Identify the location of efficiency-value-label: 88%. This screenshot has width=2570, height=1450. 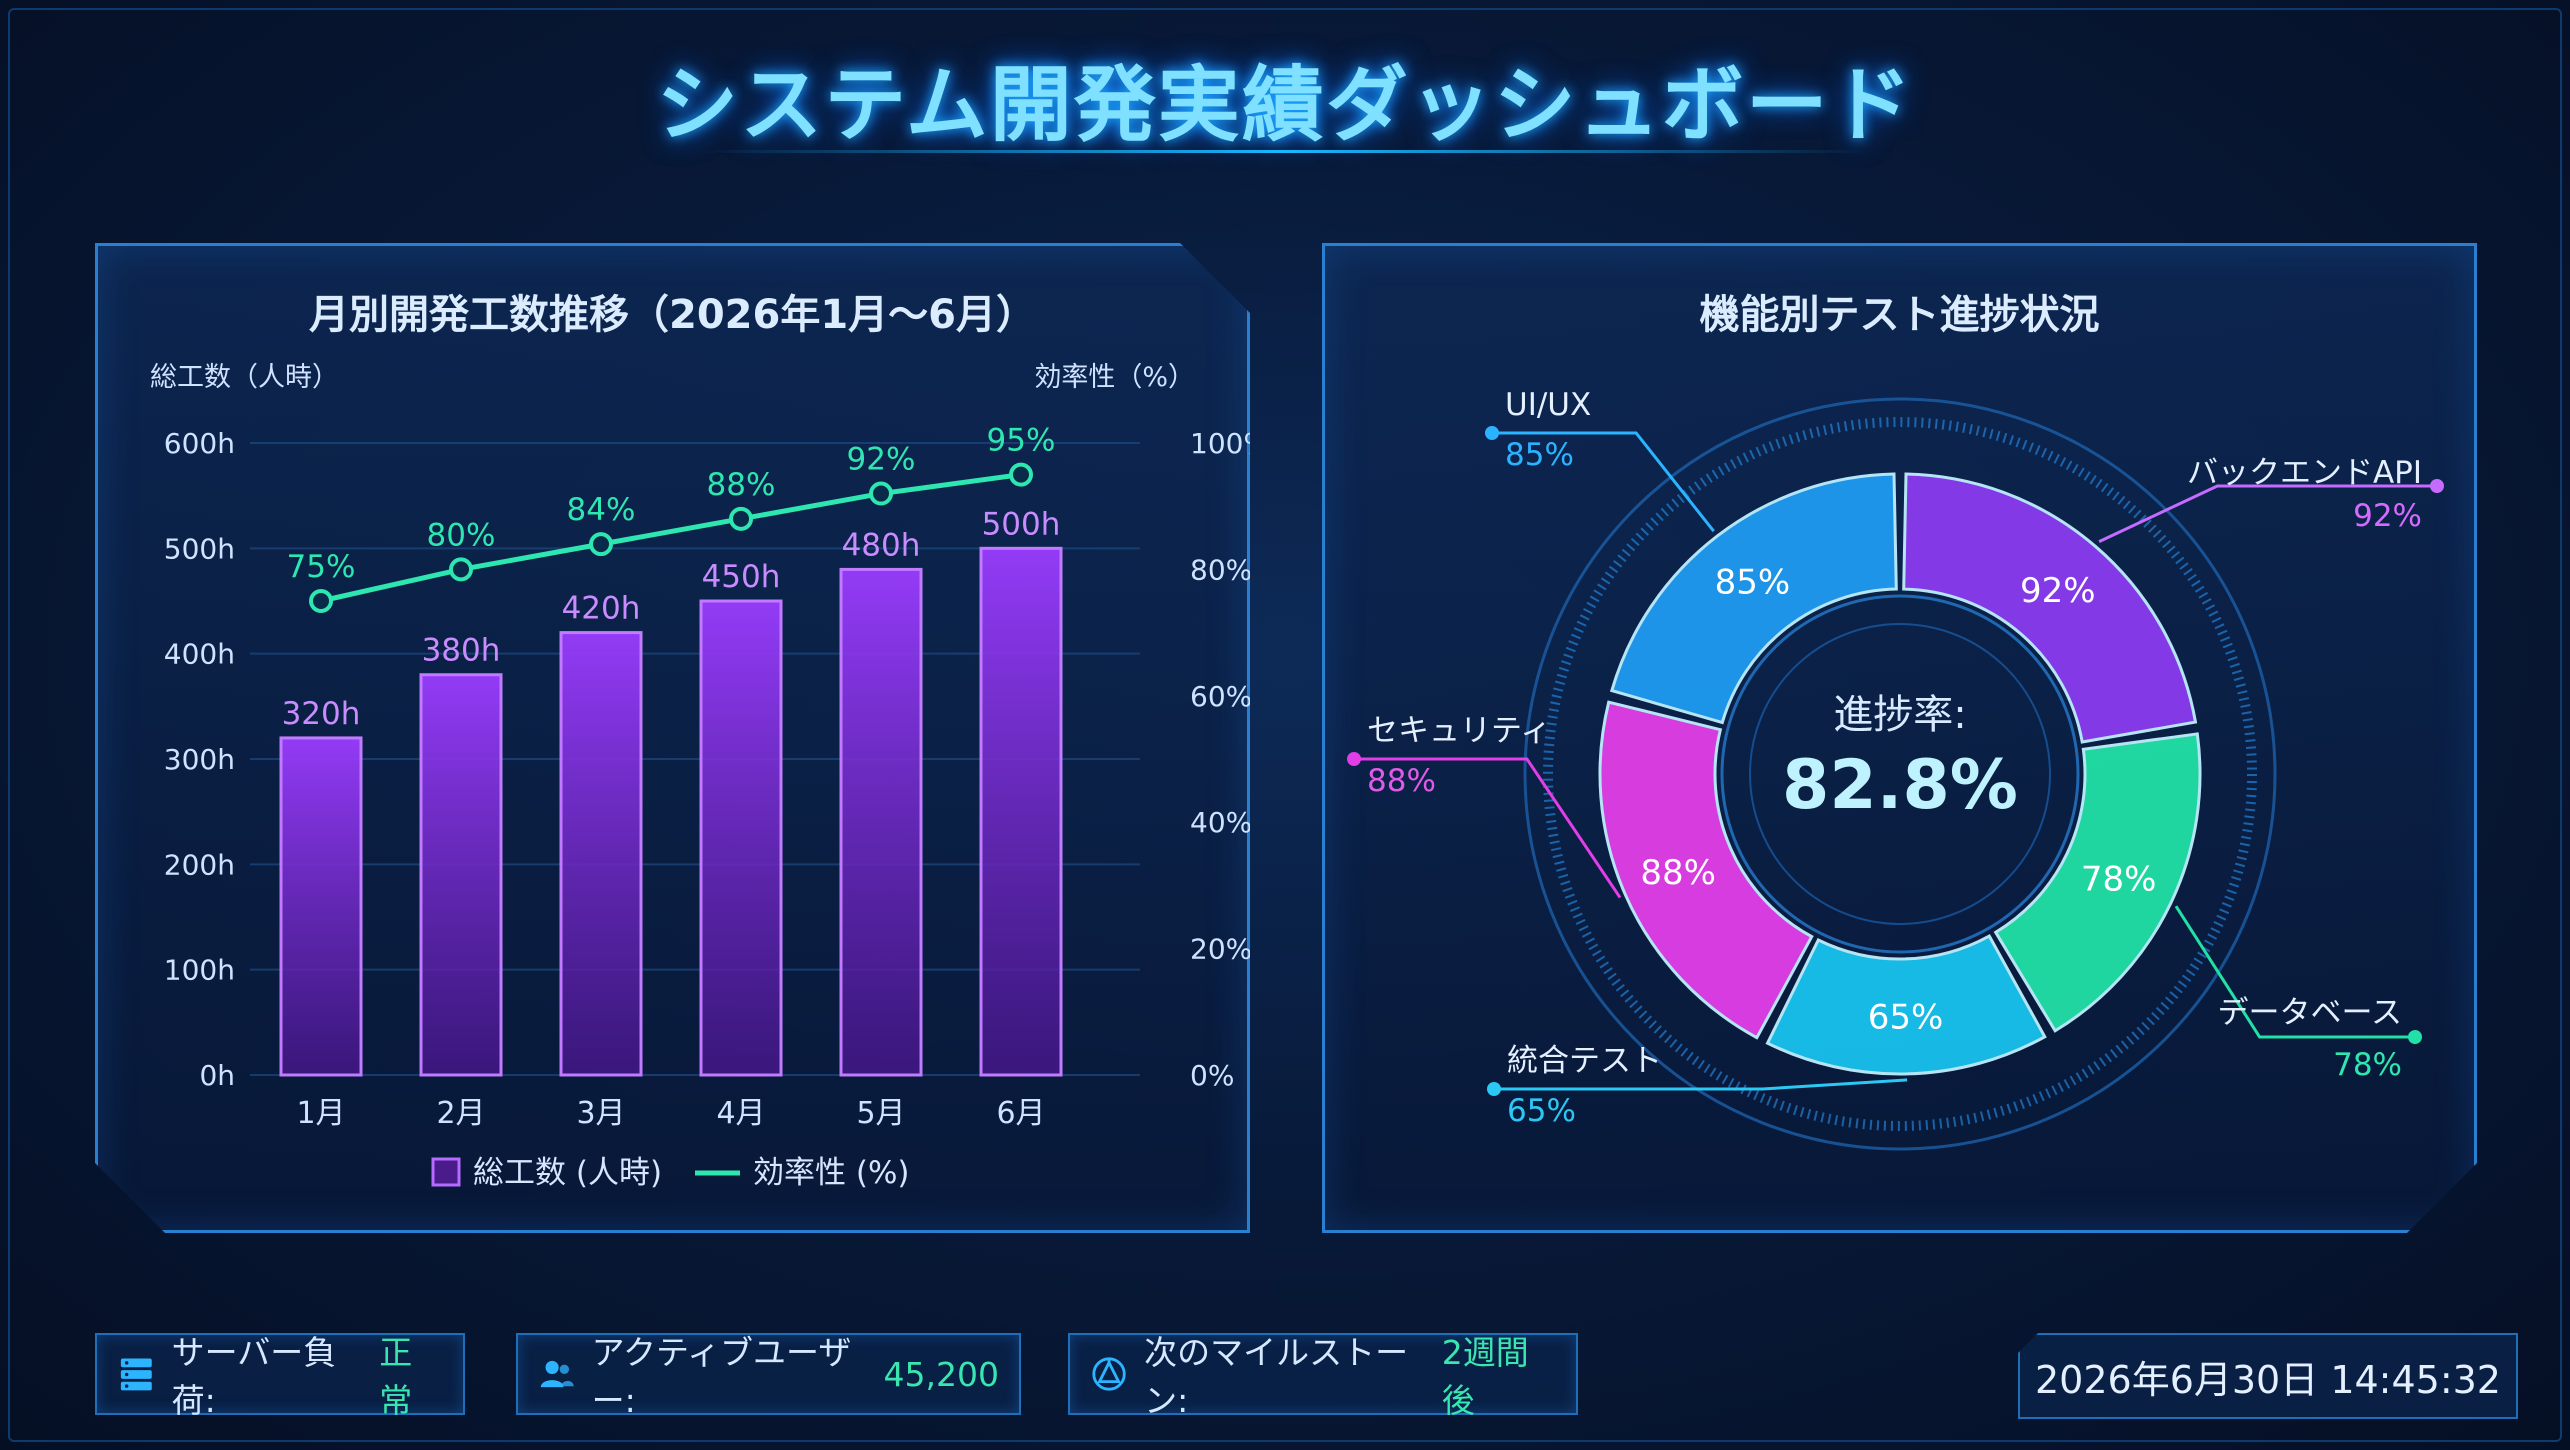
(741, 485).